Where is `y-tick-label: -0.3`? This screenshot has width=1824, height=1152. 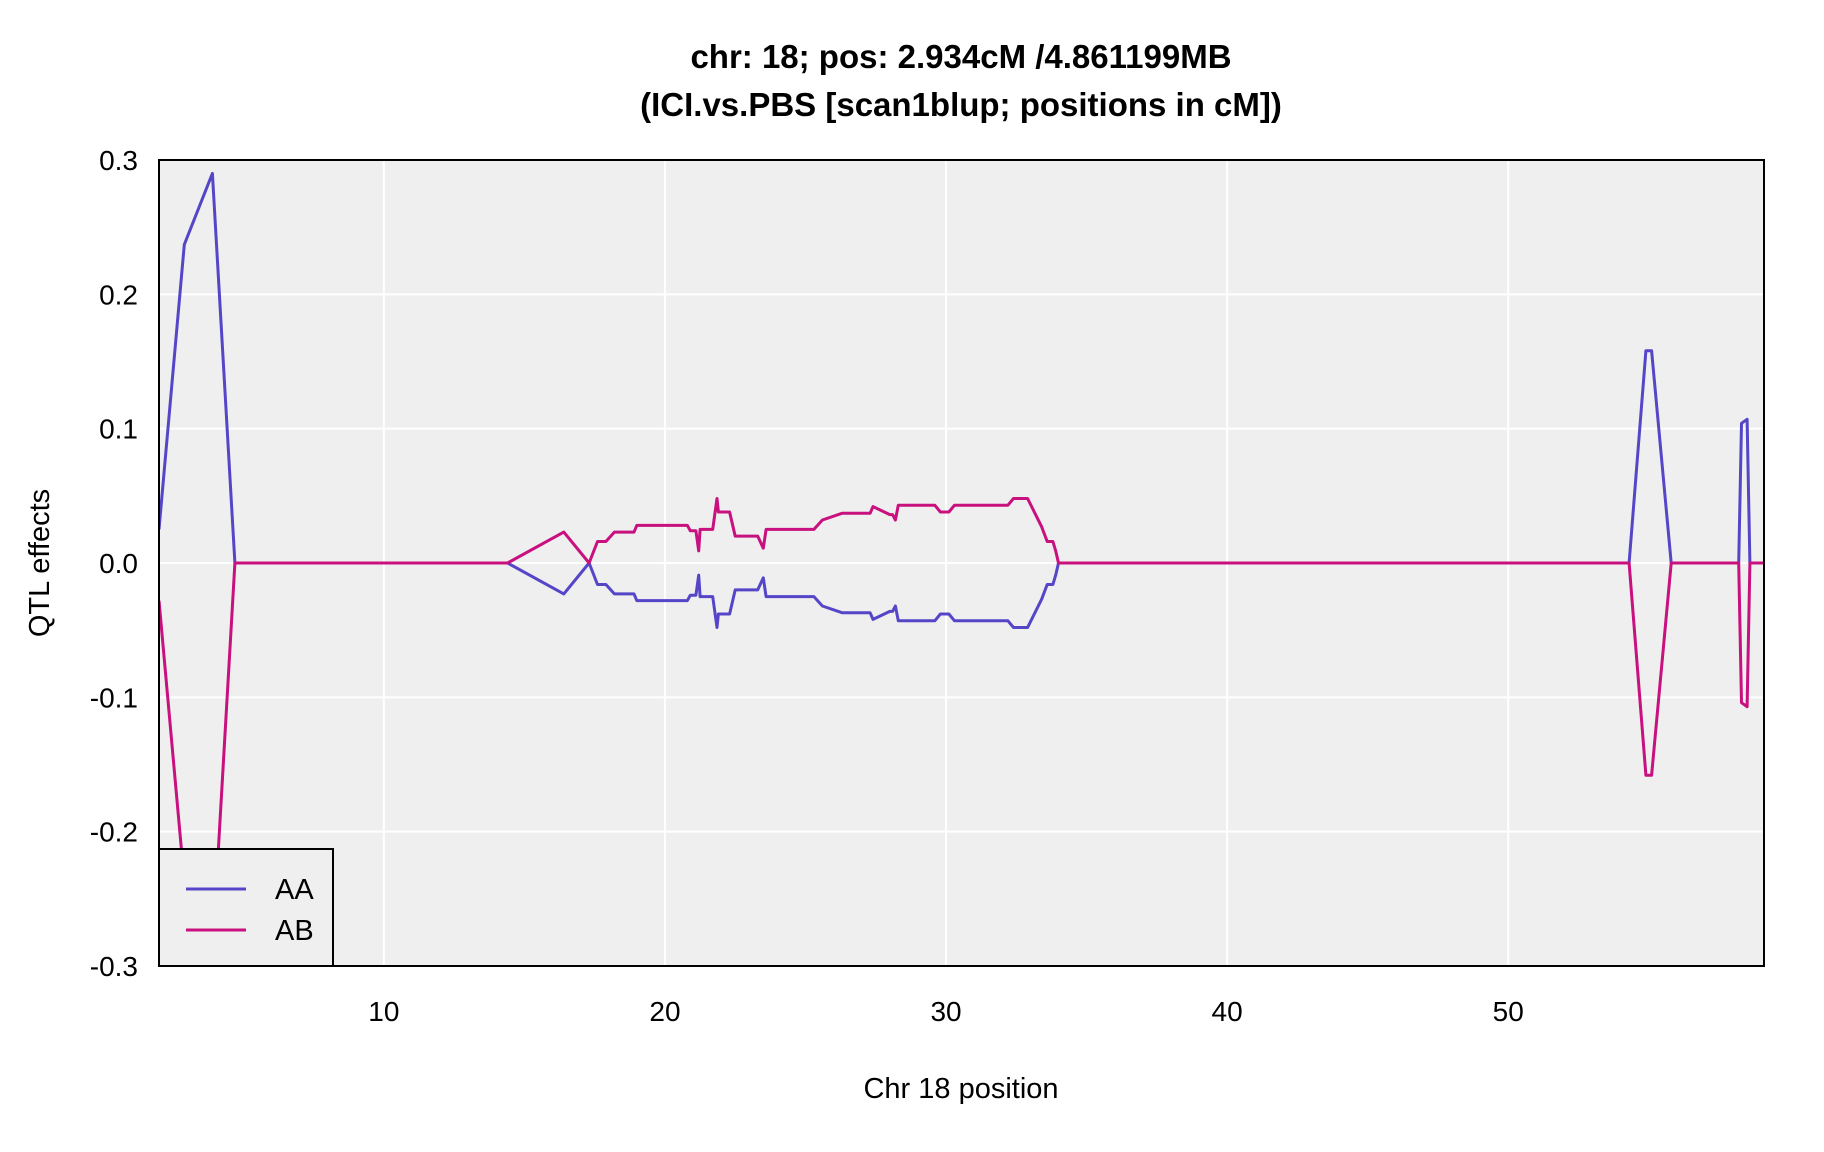
y-tick-label: -0.3 is located at coordinates (114, 966).